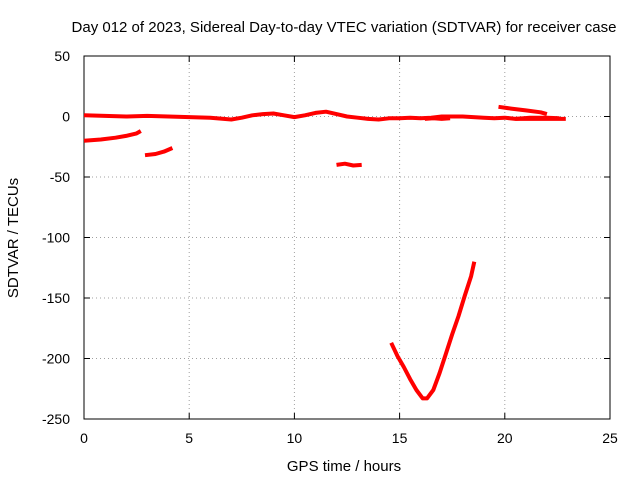  I want to click on y-tick-label: -200, so click(56, 359).